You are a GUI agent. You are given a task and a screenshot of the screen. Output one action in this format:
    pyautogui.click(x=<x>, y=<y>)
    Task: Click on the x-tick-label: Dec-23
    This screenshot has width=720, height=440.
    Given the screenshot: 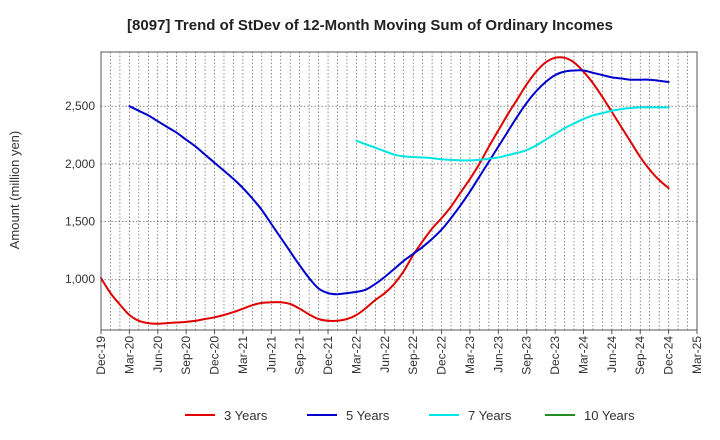 What is the action you would take?
    pyautogui.click(x=555, y=355)
    